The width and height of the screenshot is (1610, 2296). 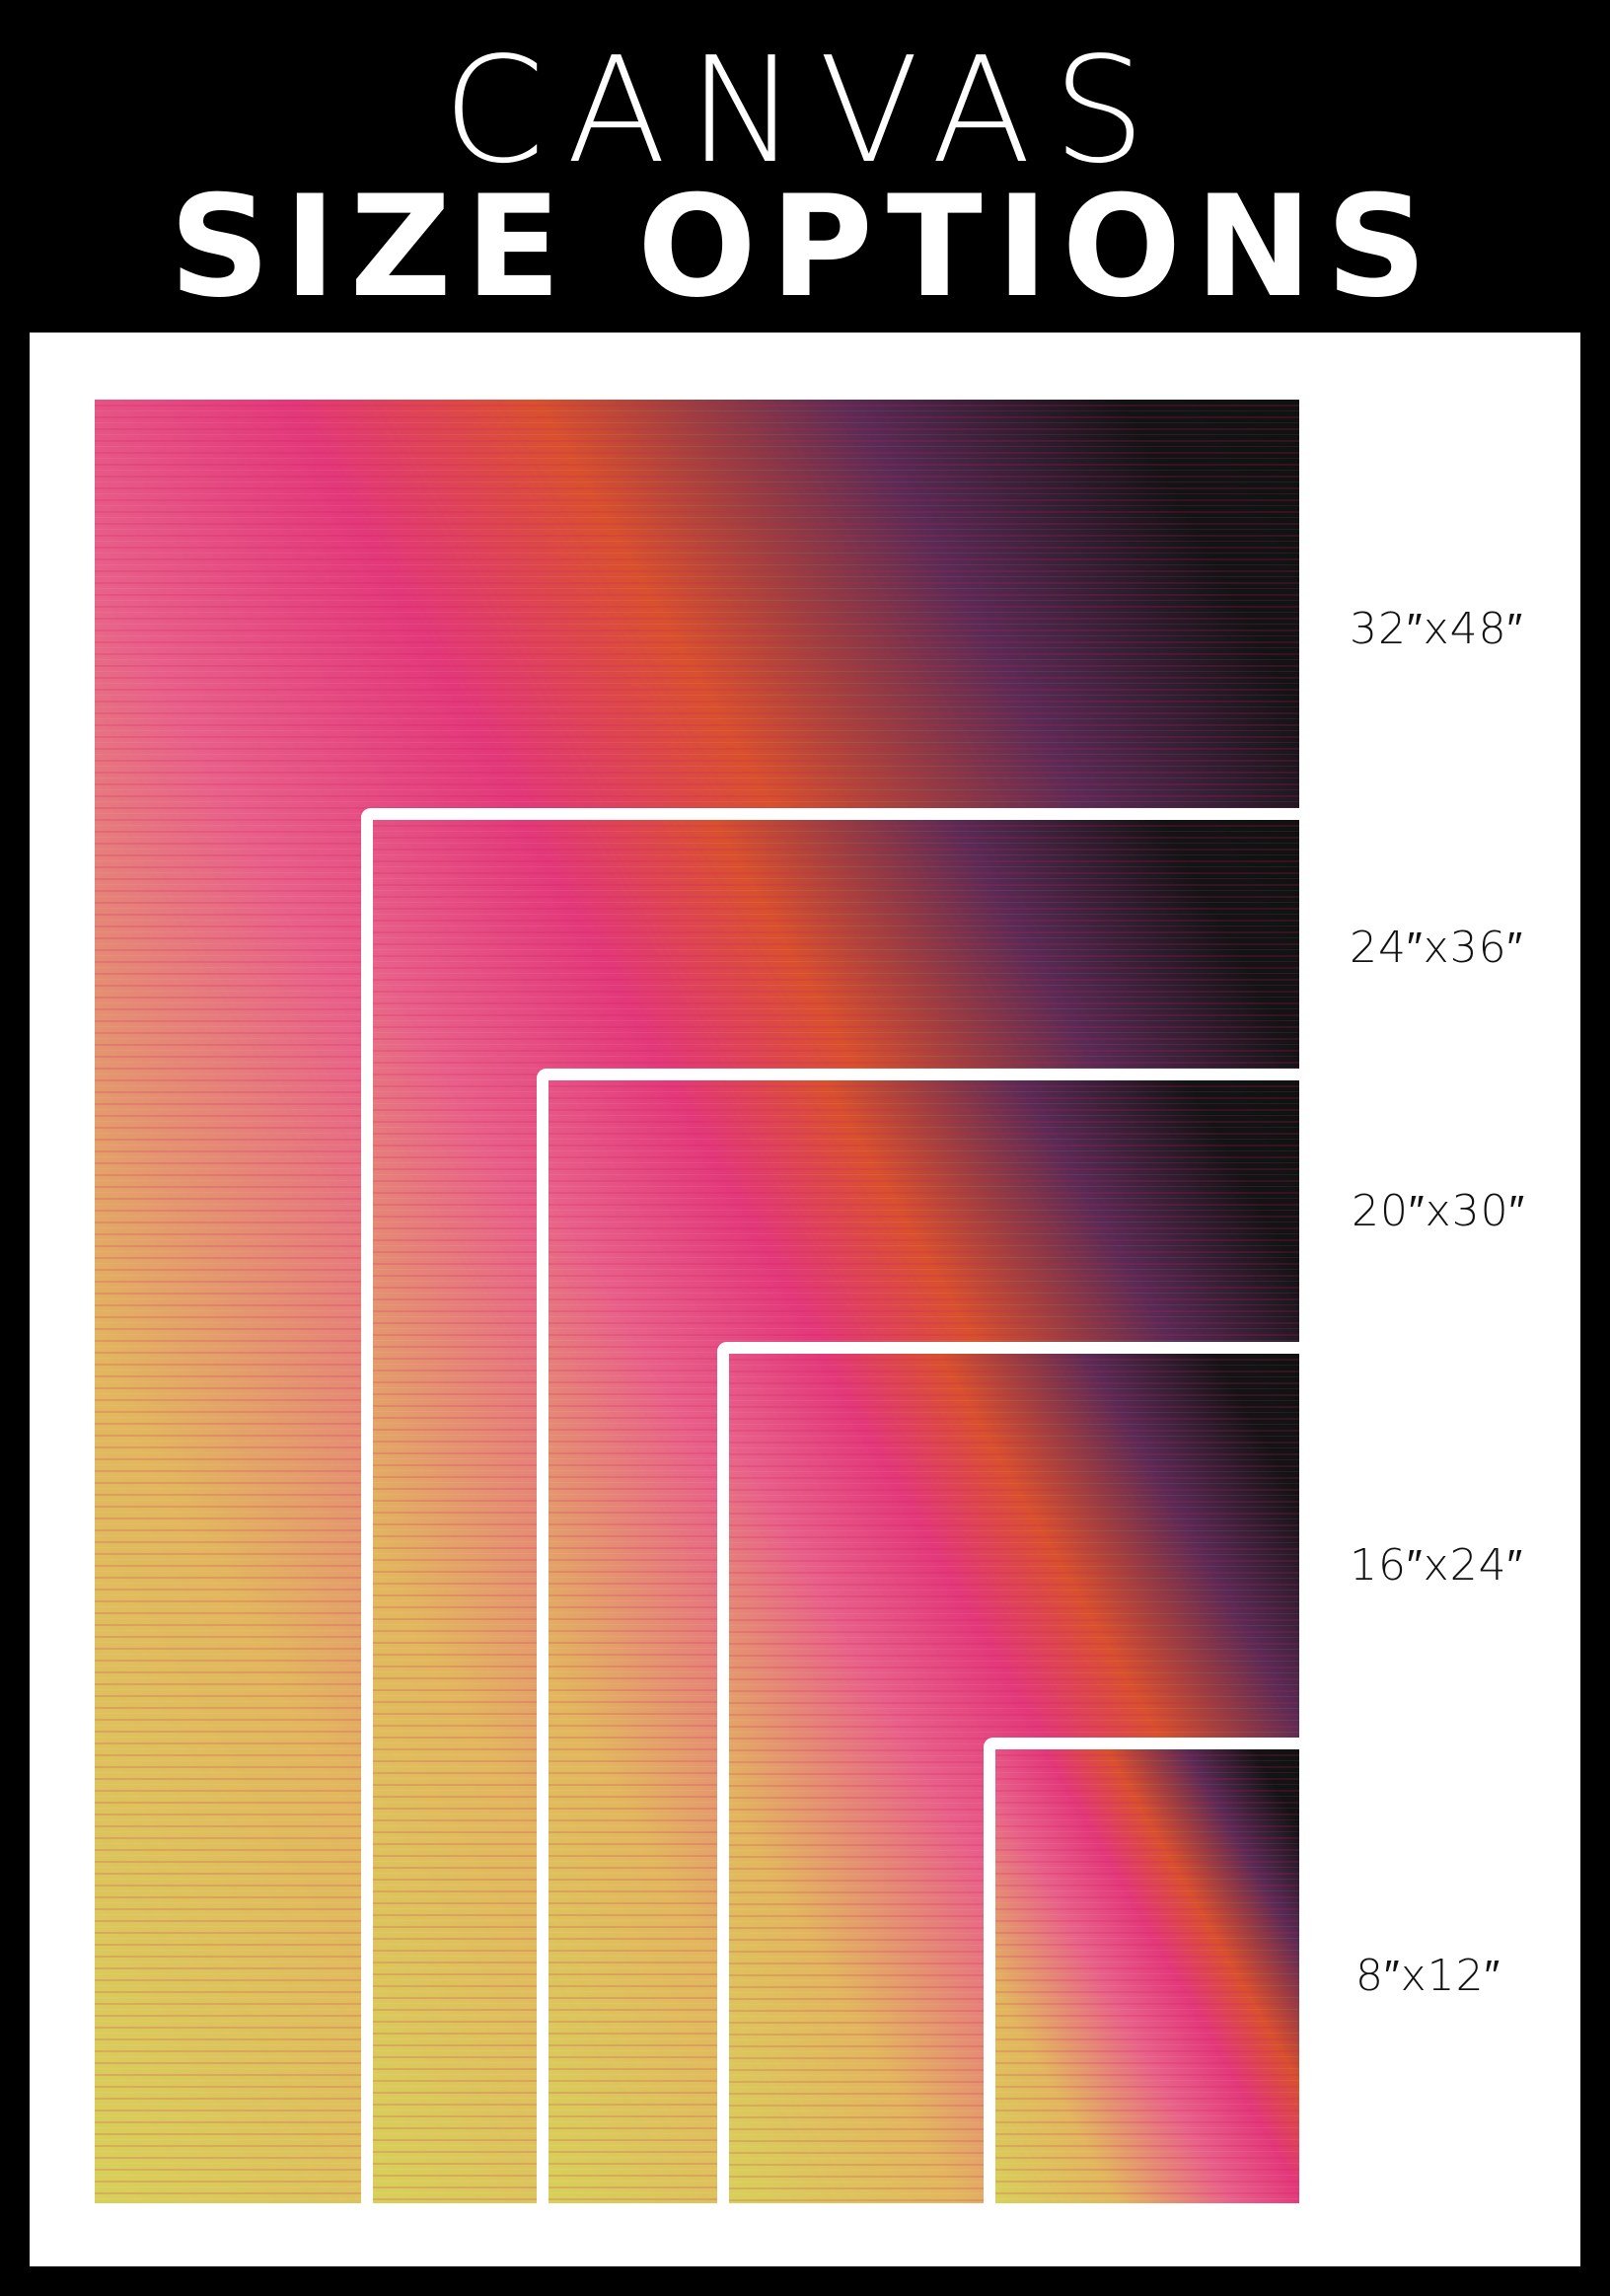 What do you see at coordinates (1437, 629) in the screenshot?
I see `size-label-32x48: 32″x48″` at bounding box center [1437, 629].